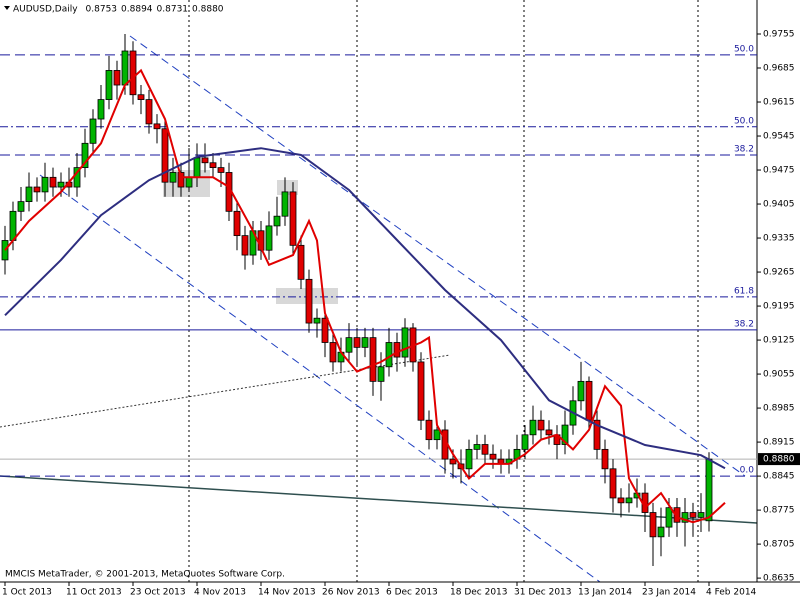  I want to click on y-tick-label: 0.8845, so click(779, 477).